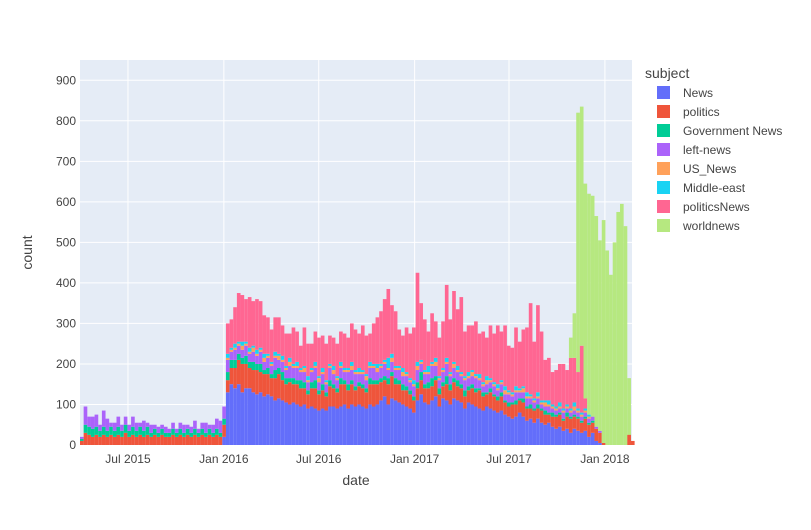 The height and width of the screenshot is (530, 811). I want to click on legend-label: US_News, so click(709, 169).